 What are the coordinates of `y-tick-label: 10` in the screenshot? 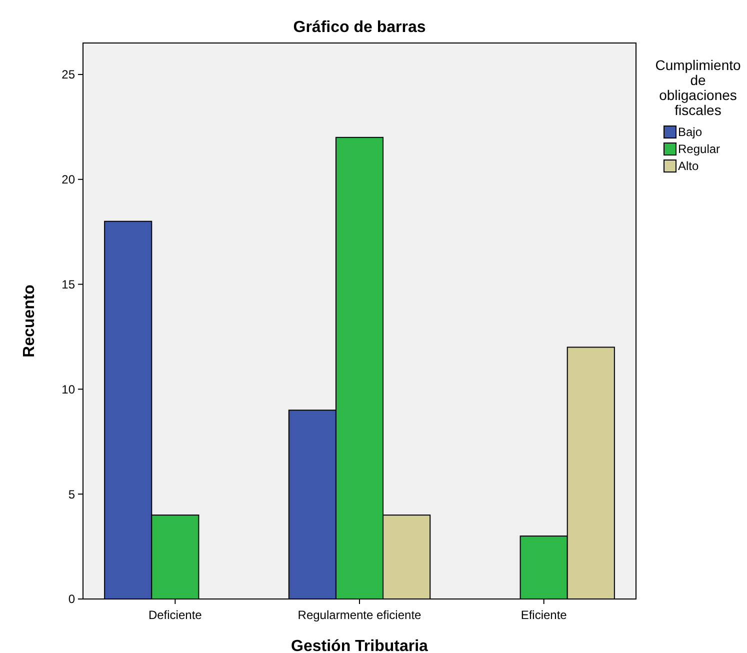 It's located at (69, 389).